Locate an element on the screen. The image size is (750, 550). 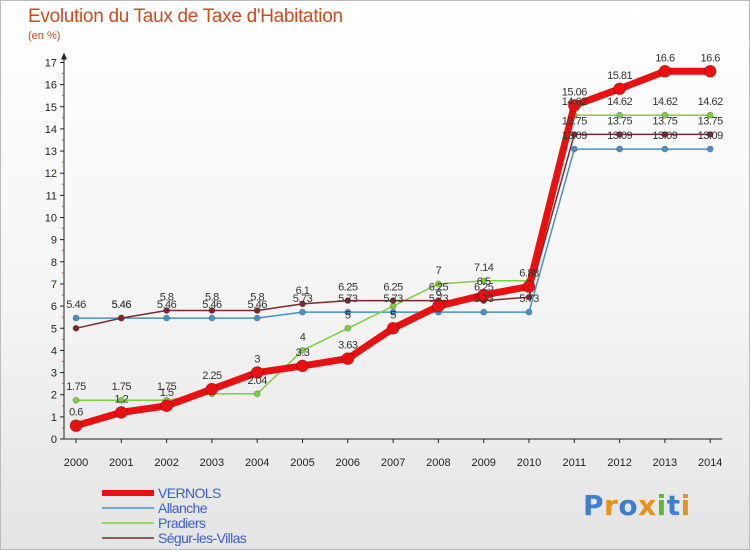
data-label: 2.25 is located at coordinates (212, 376).